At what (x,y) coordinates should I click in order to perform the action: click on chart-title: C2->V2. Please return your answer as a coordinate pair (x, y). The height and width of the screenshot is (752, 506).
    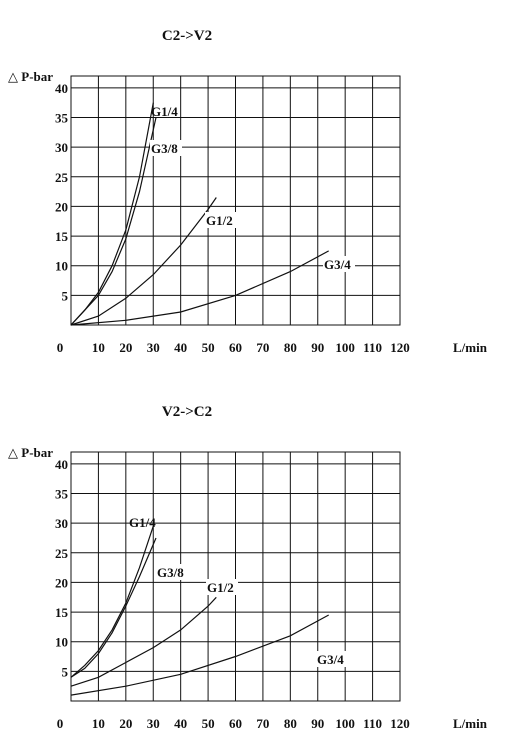
    Looking at the image, I should click on (187, 36).